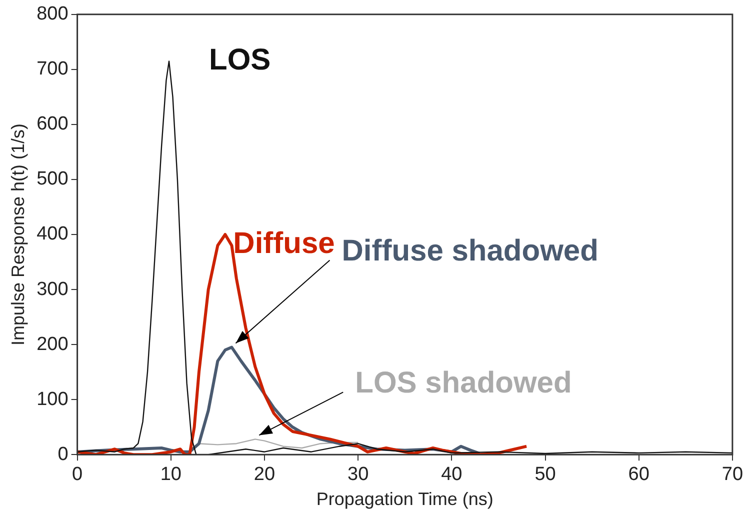 This screenshot has width=746, height=515. What do you see at coordinates (52, 69) in the screenshot?
I see `y-tick-label: 700` at bounding box center [52, 69].